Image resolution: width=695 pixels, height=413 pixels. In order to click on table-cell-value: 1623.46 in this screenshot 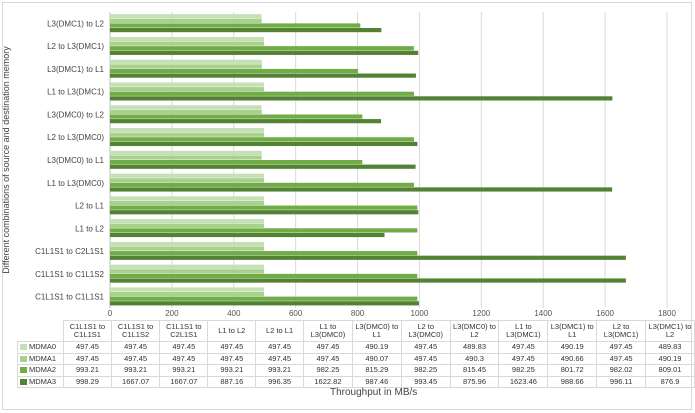, I will do `click(523, 381)`.